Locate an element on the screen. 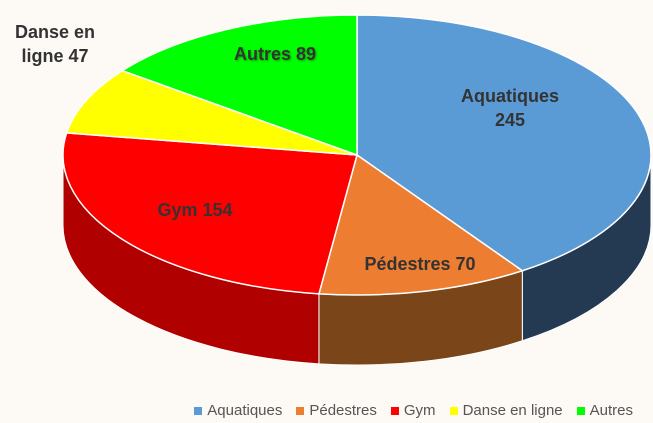 This screenshot has height=423, width=653. data-label-name: Autres is located at coordinates (262, 54).